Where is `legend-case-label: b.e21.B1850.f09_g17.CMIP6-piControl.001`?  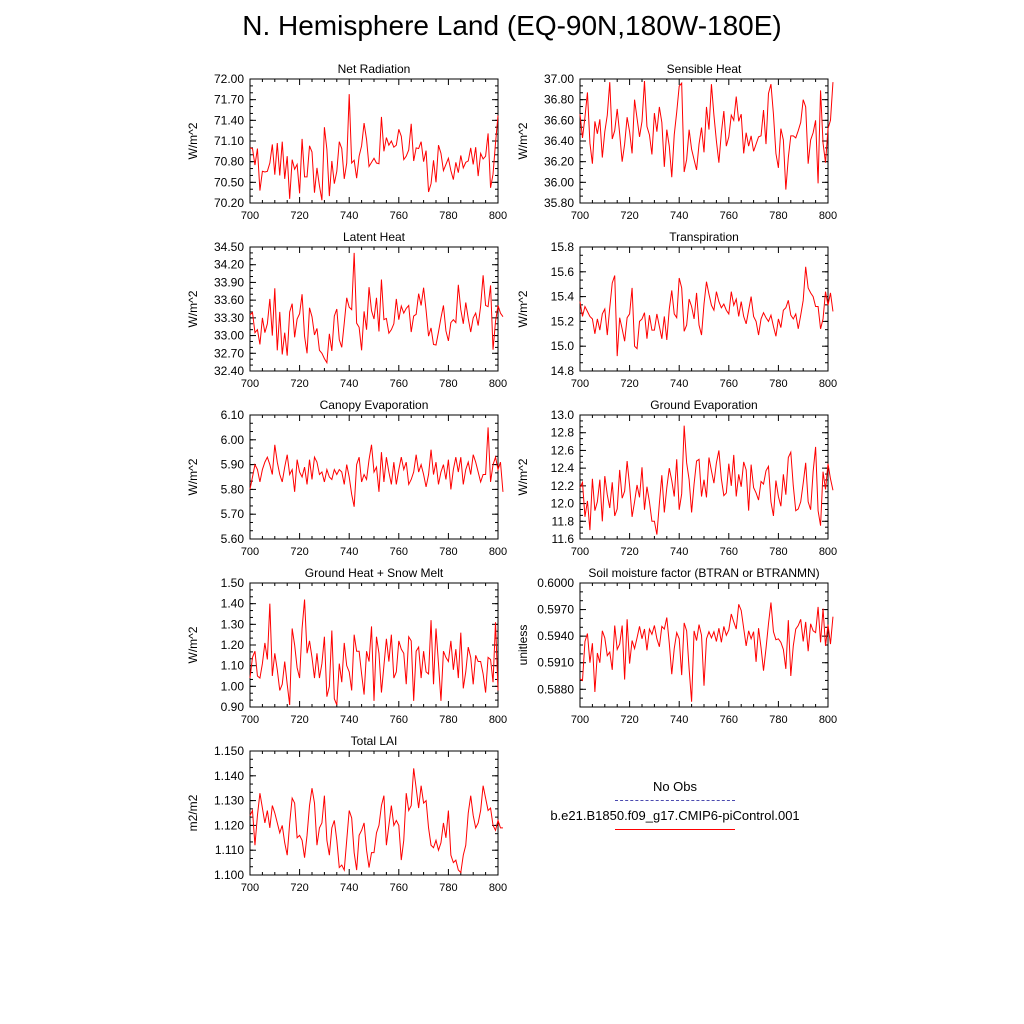
legend-case-label: b.e21.B1850.f09_g17.CMIP6-piControl.001 is located at coordinates (675, 815).